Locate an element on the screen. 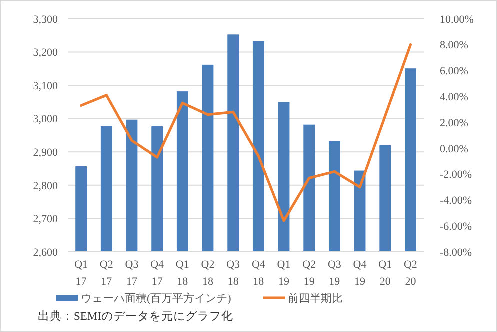 The image size is (497, 332). y-tick-label: 2,700 is located at coordinates (45, 220).